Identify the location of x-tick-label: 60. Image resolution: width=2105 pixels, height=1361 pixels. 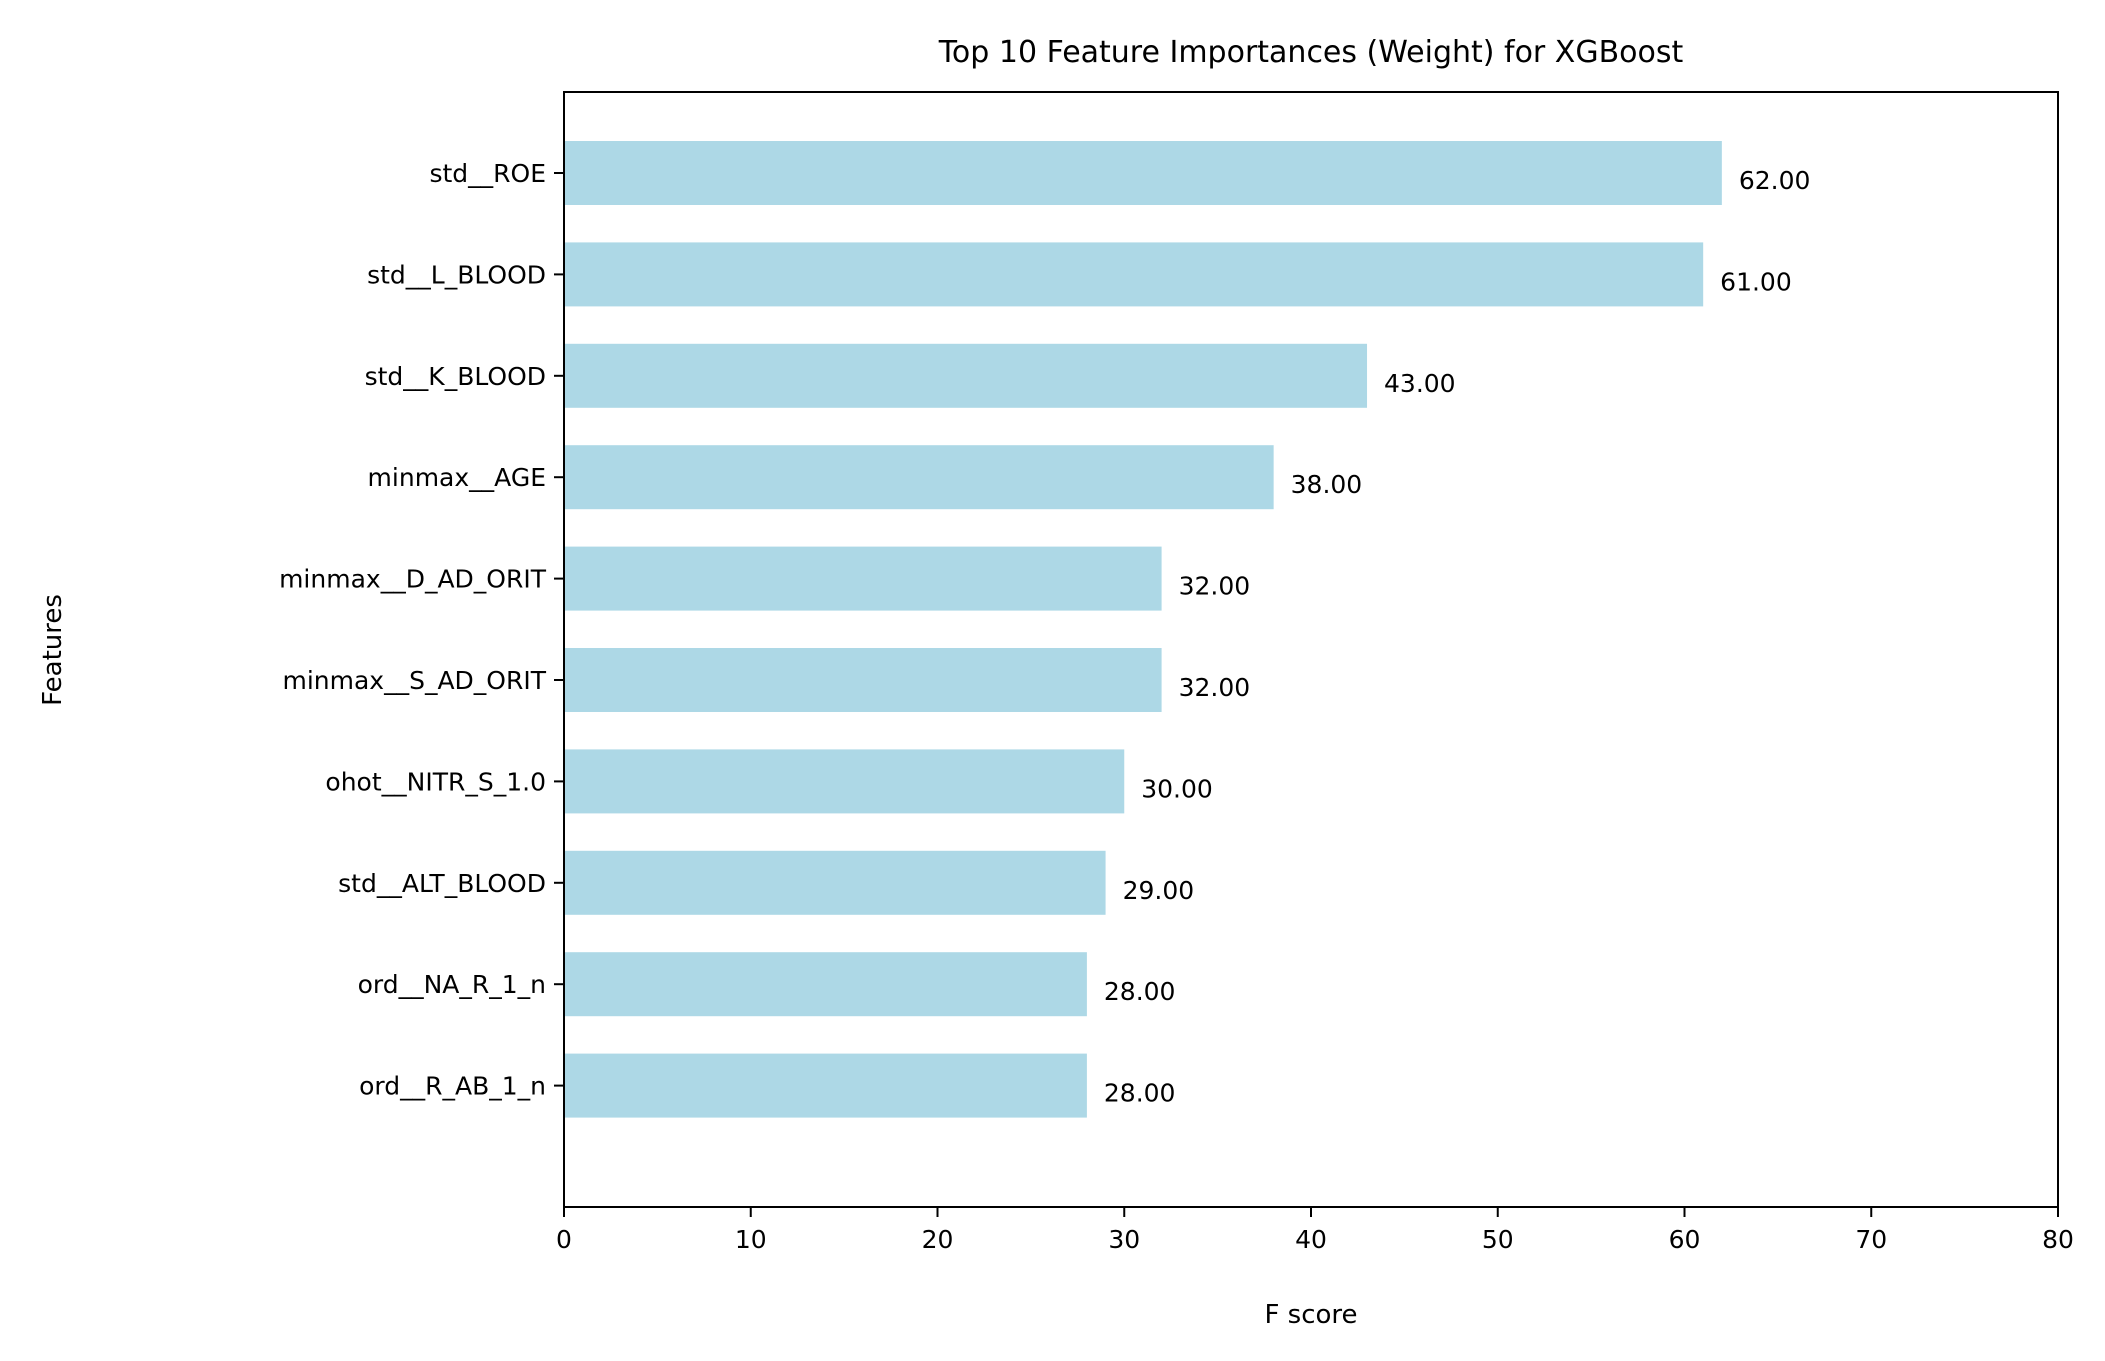
(1685, 1239).